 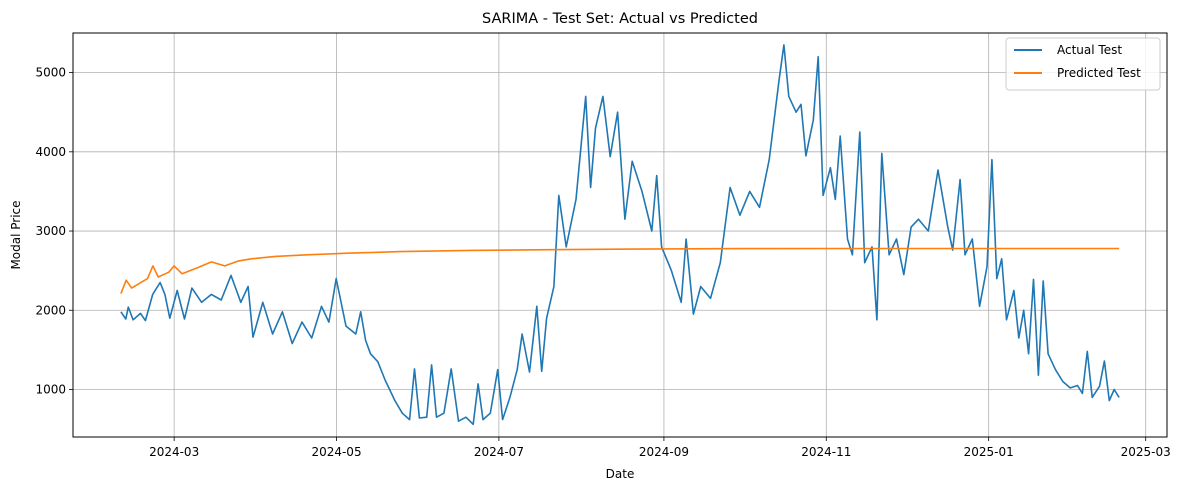 I want to click on legend-box, so click(x=1083, y=64).